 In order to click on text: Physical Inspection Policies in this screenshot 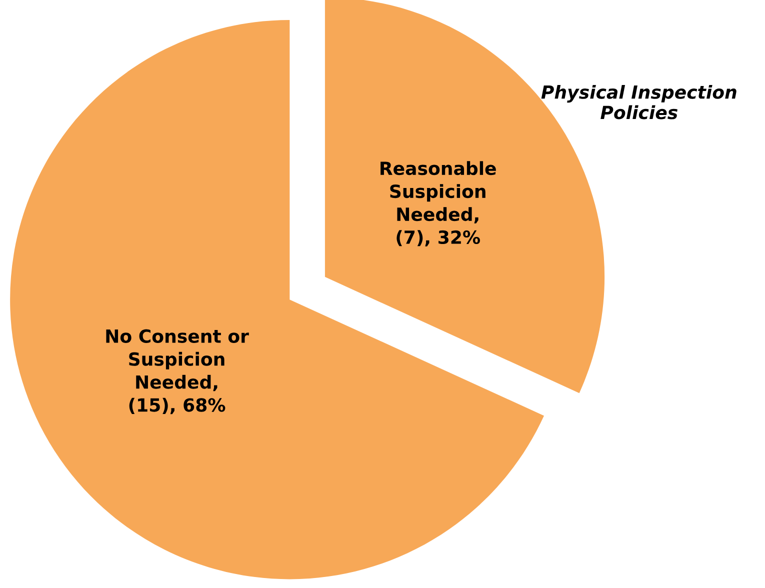, I will do `click(638, 102)`.